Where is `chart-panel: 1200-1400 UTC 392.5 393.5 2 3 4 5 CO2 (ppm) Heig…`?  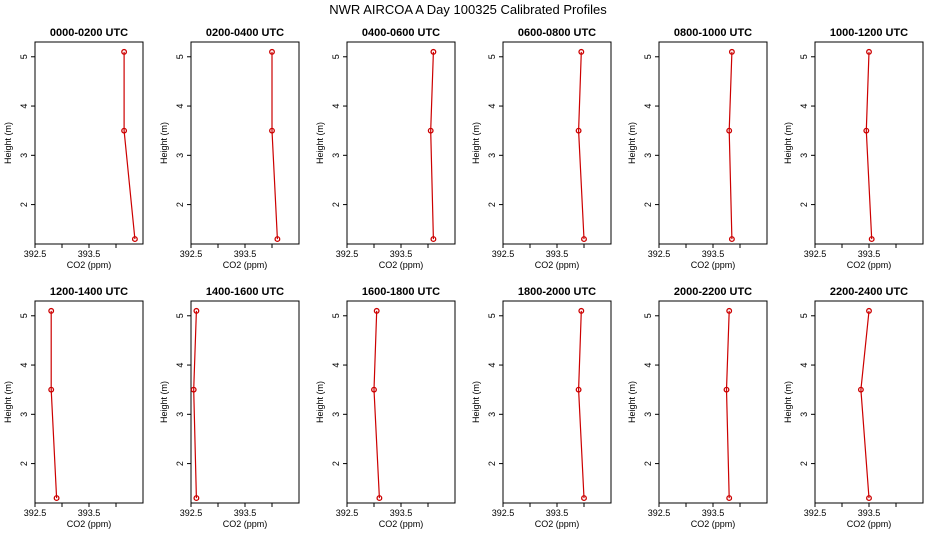 chart-panel: 1200-1400 UTC 392.5 393.5 2 3 4 5 CO2 (ppm) Heig… is located at coordinates (73, 407).